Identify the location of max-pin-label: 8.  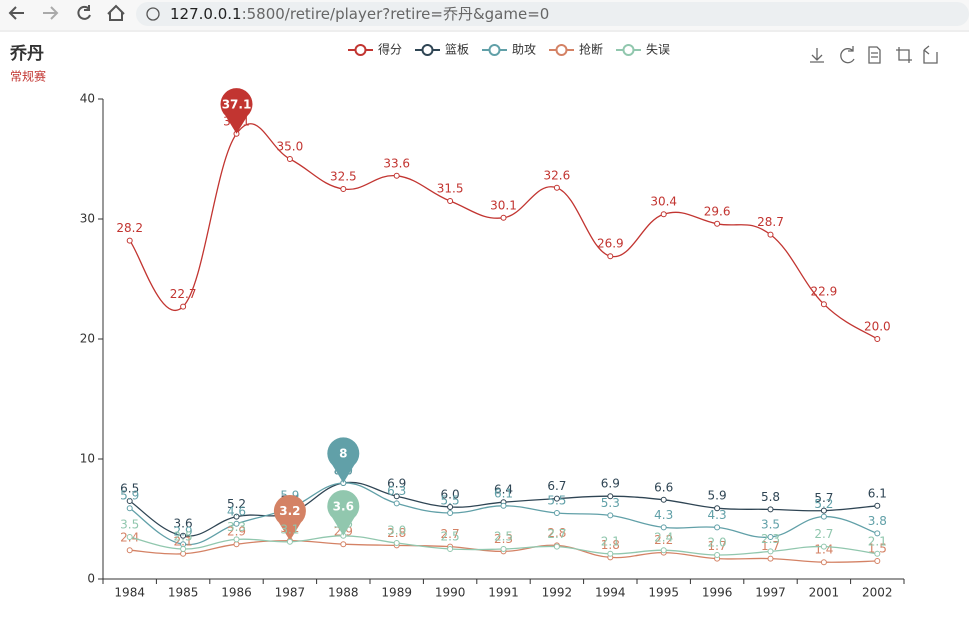
(343, 454).